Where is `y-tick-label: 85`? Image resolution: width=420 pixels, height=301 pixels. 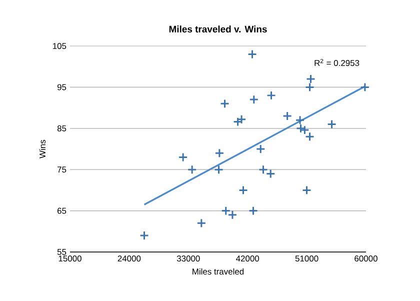 y-tick-label: 85 is located at coordinates (61, 128).